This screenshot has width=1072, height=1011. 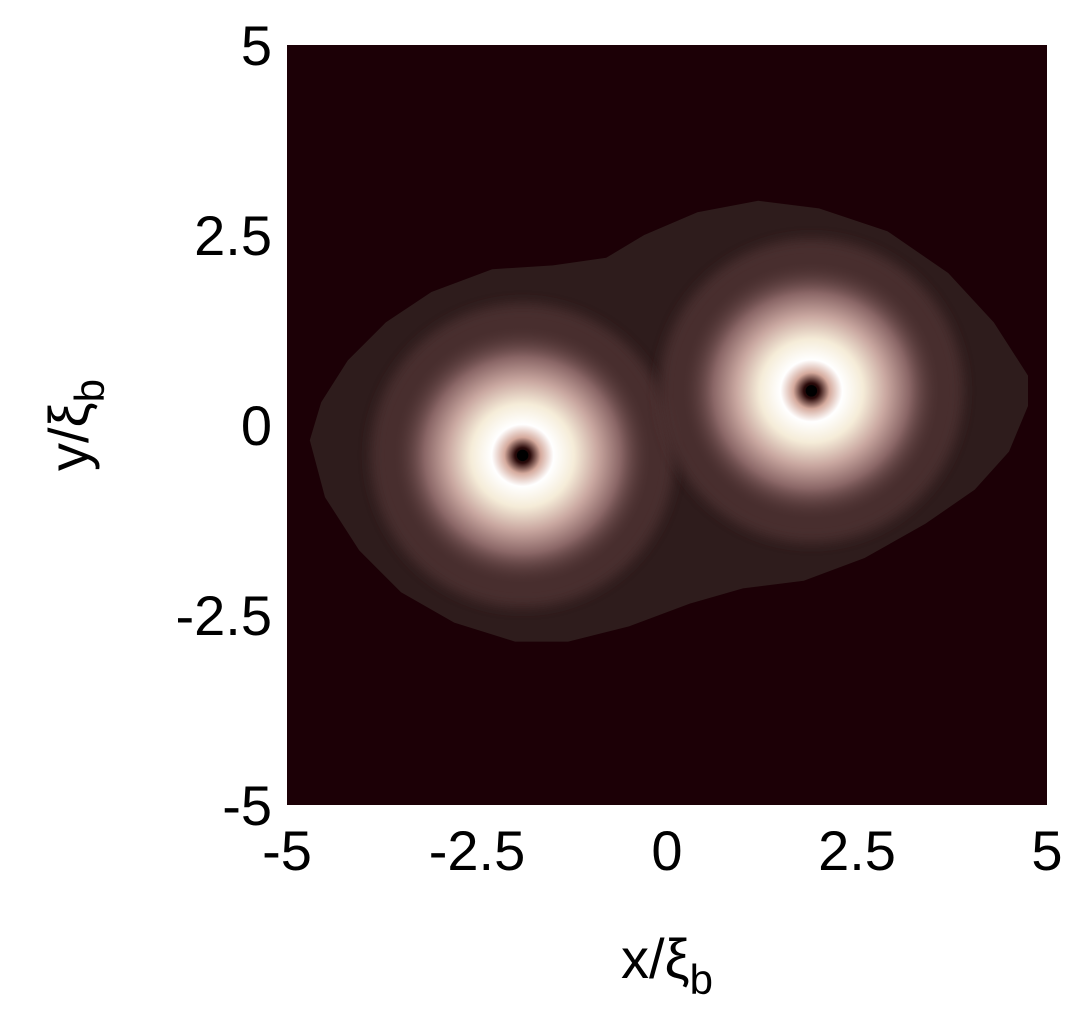 What do you see at coordinates (477, 850) in the screenshot?
I see `x-tick-label: -2.5` at bounding box center [477, 850].